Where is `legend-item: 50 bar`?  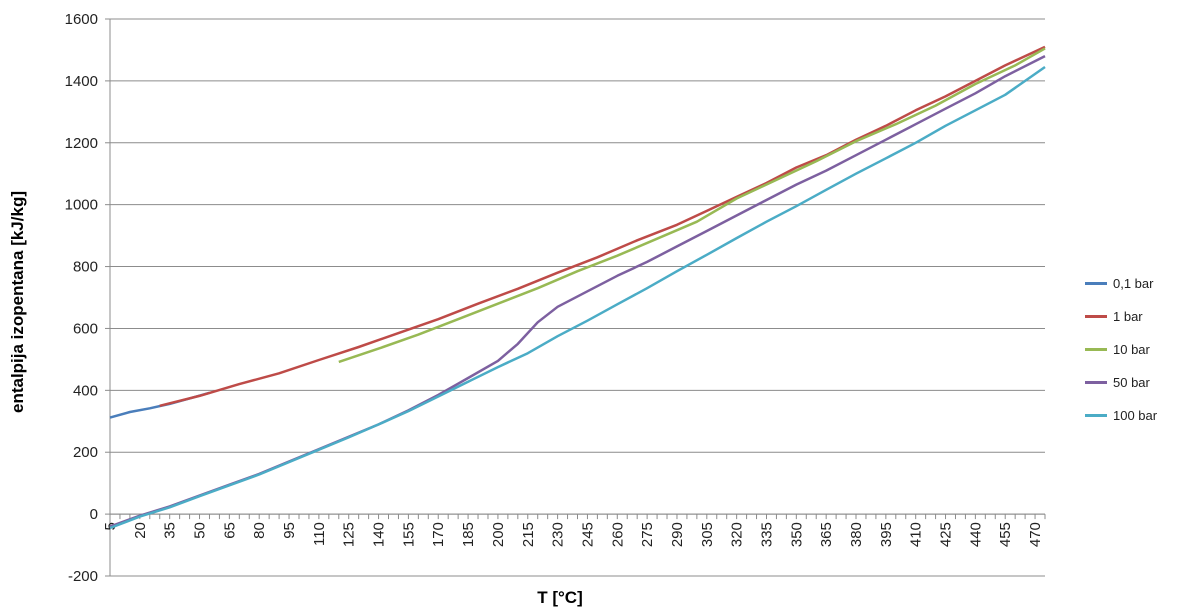 legend-item: 50 bar is located at coordinates (1132, 382).